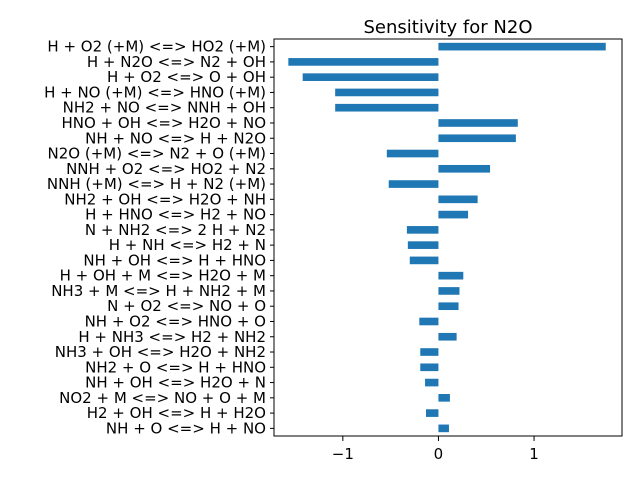 Image resolution: width=640 pixels, height=480 pixels. What do you see at coordinates (534, 454) in the screenshot?
I see `x-tick-label: 1` at bounding box center [534, 454].